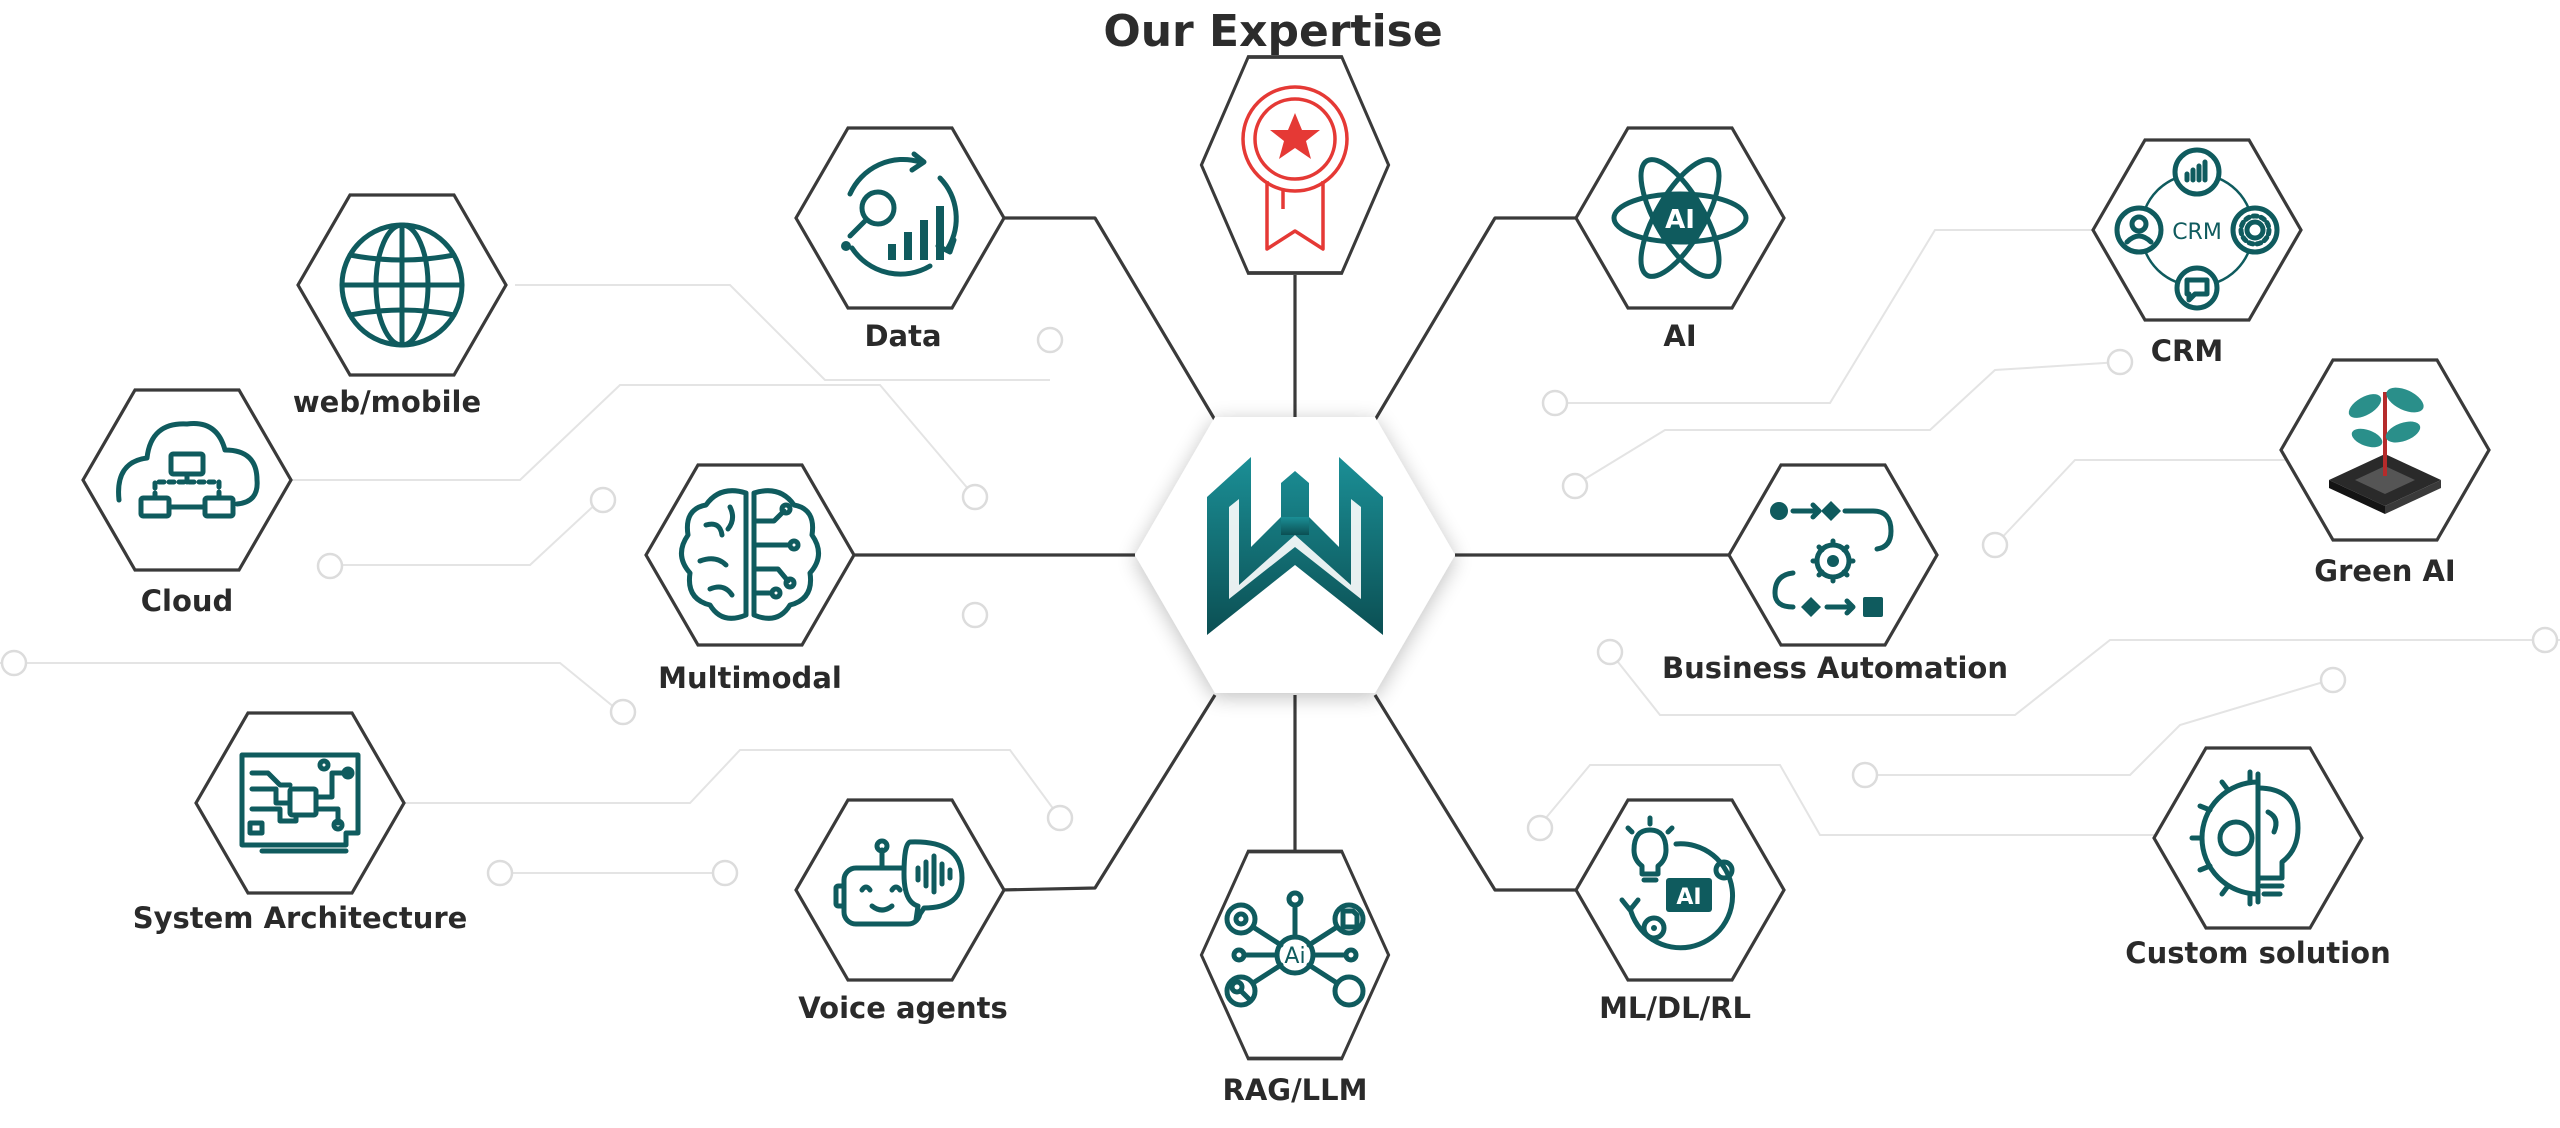 The height and width of the screenshot is (1128, 2560). I want to click on node-business-automation: Business Automation, so click(1835, 574).